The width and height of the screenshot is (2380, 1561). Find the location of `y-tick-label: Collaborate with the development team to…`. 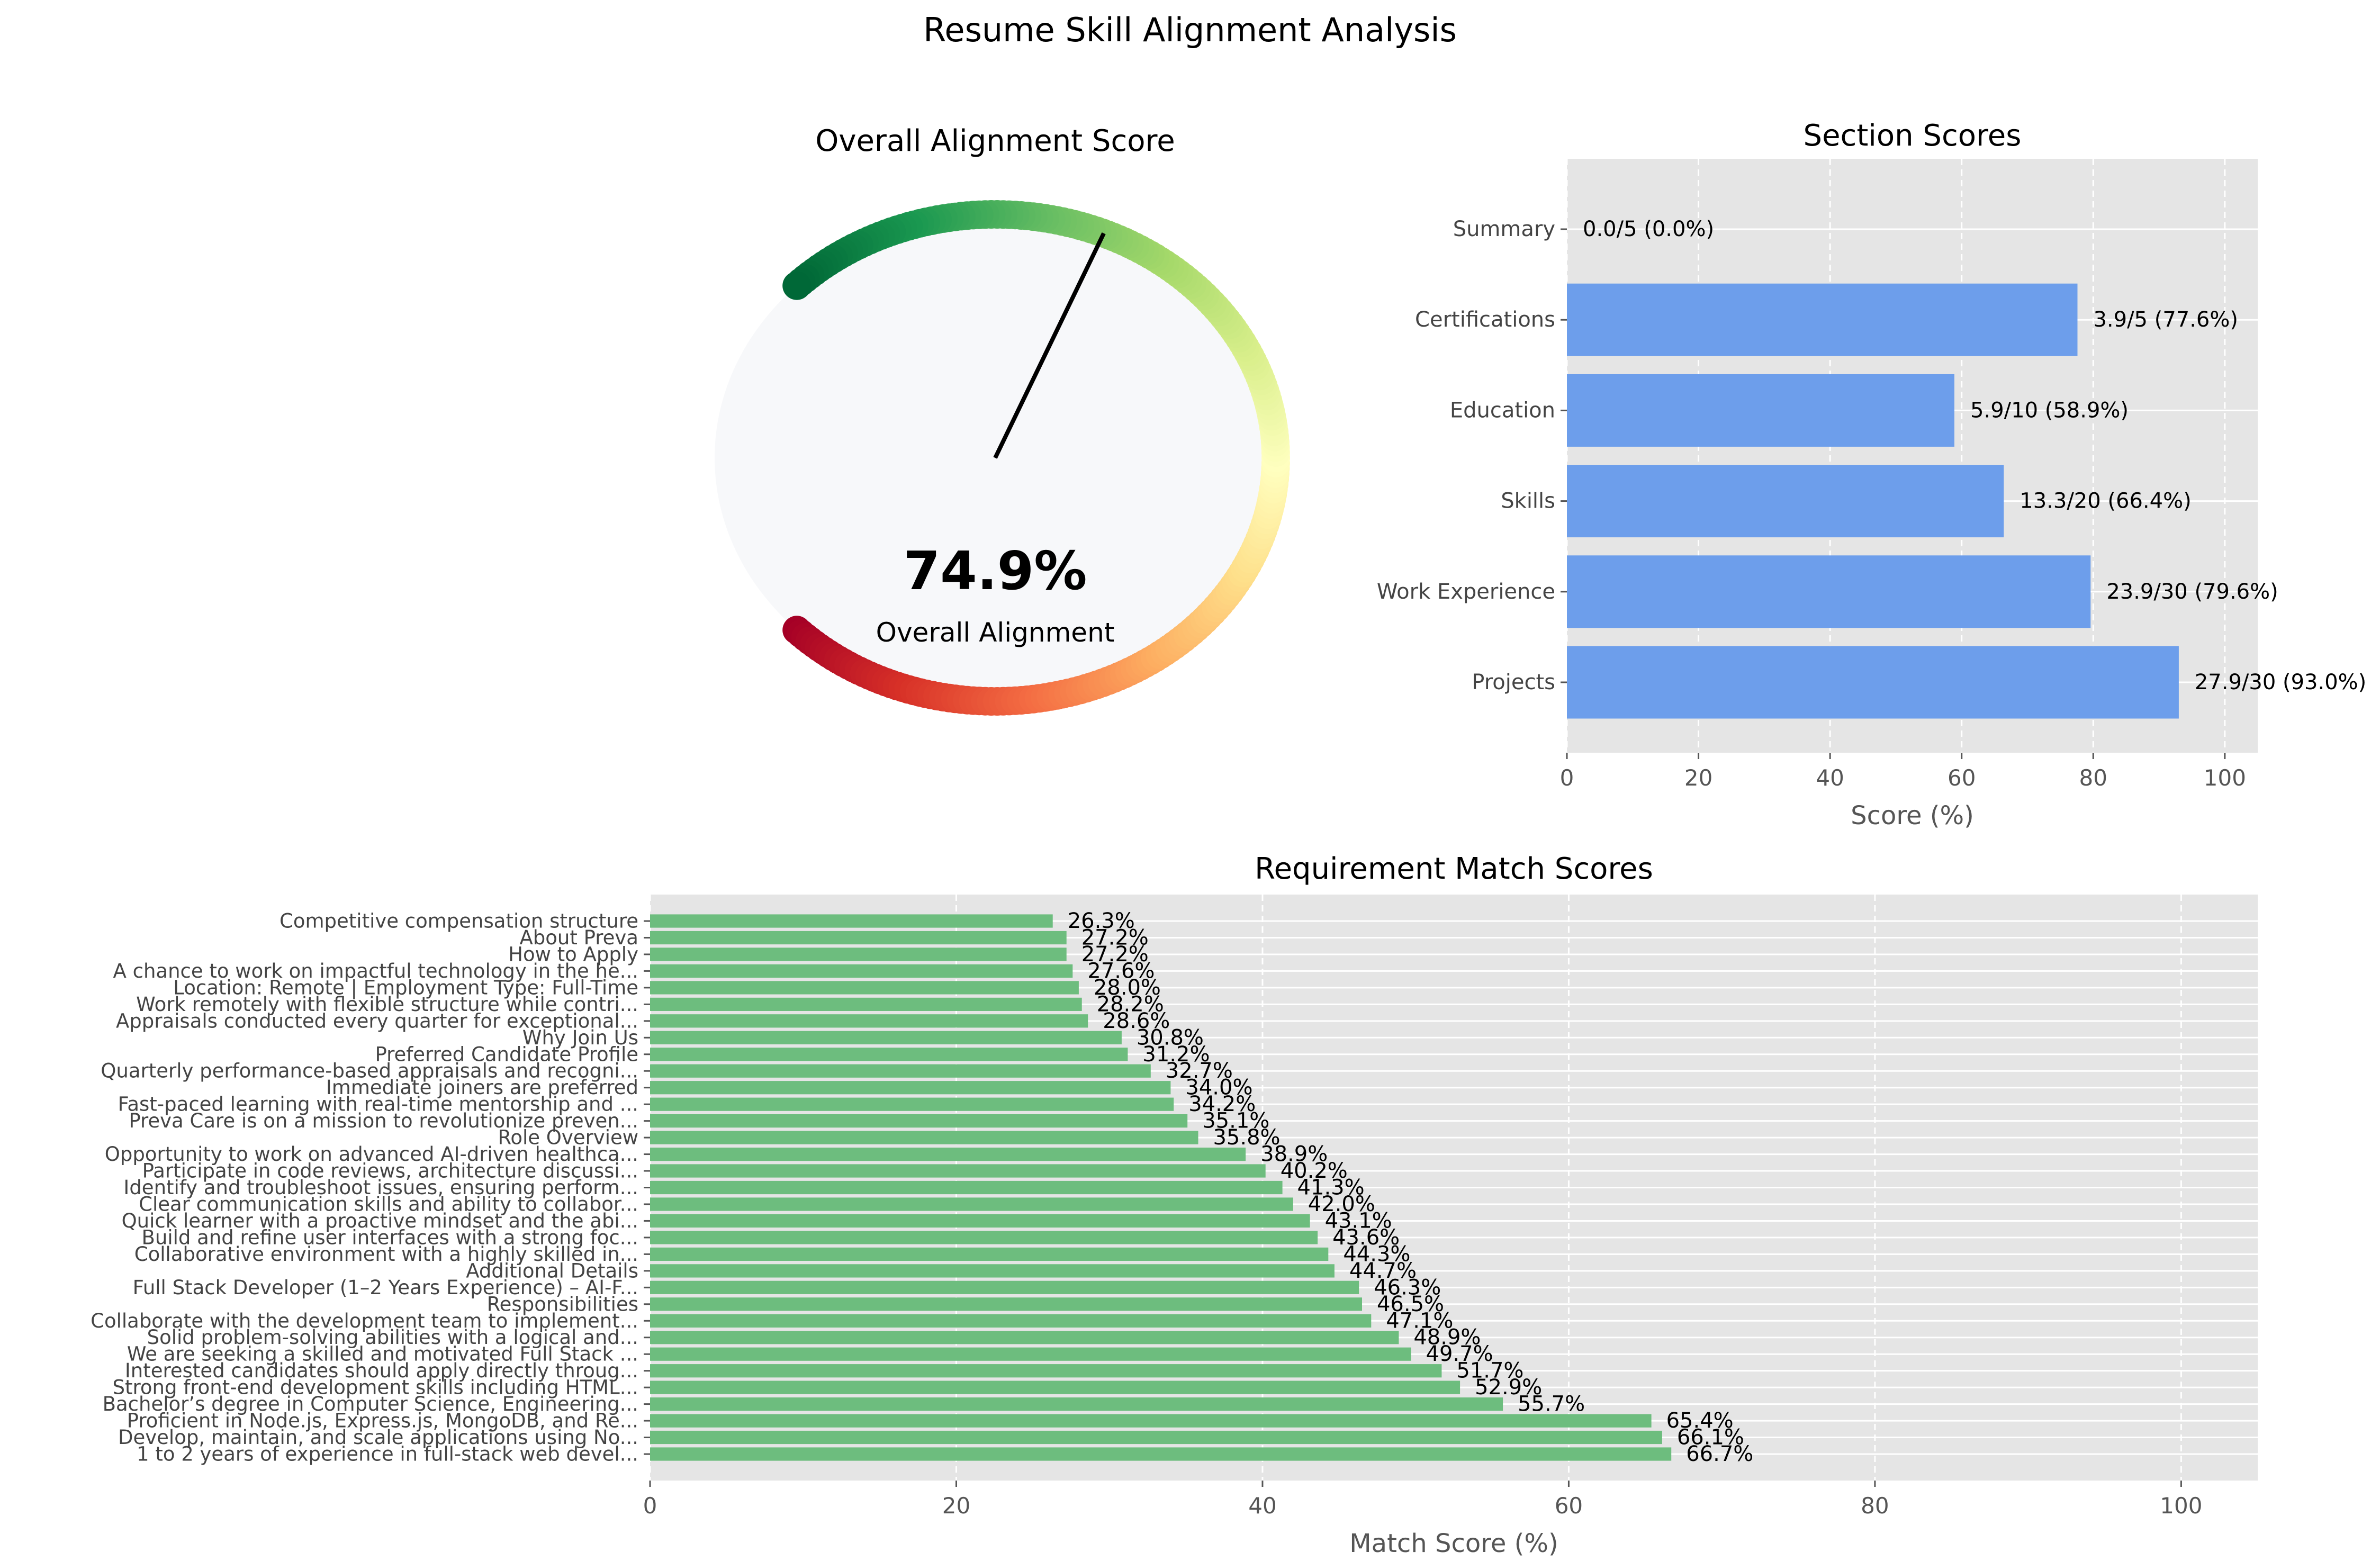

y-tick-label: Collaborate with the development team to… is located at coordinates (365, 1321).